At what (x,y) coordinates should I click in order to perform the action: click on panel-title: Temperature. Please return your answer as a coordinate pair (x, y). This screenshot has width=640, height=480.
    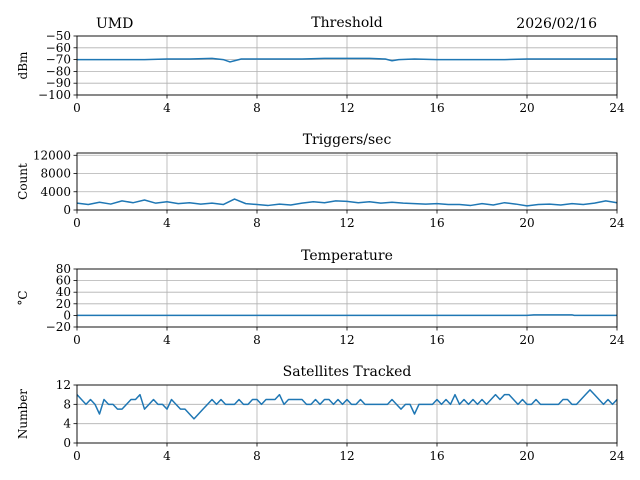
    Looking at the image, I should click on (347, 256).